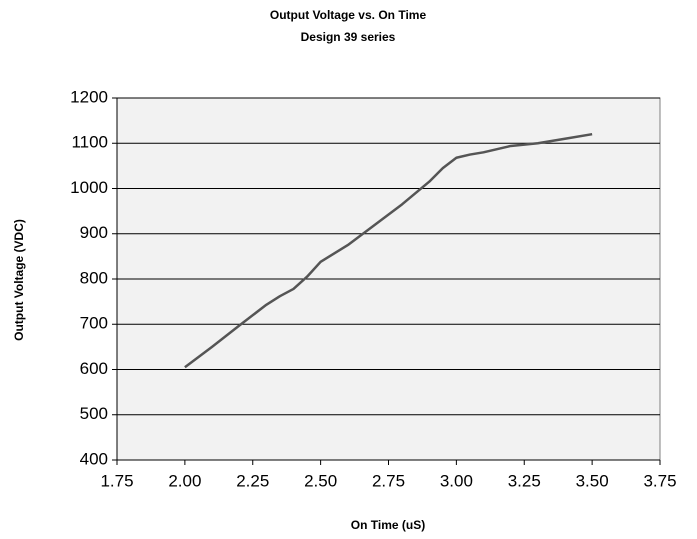  I want to click on y-tick-label: 900, so click(94, 232).